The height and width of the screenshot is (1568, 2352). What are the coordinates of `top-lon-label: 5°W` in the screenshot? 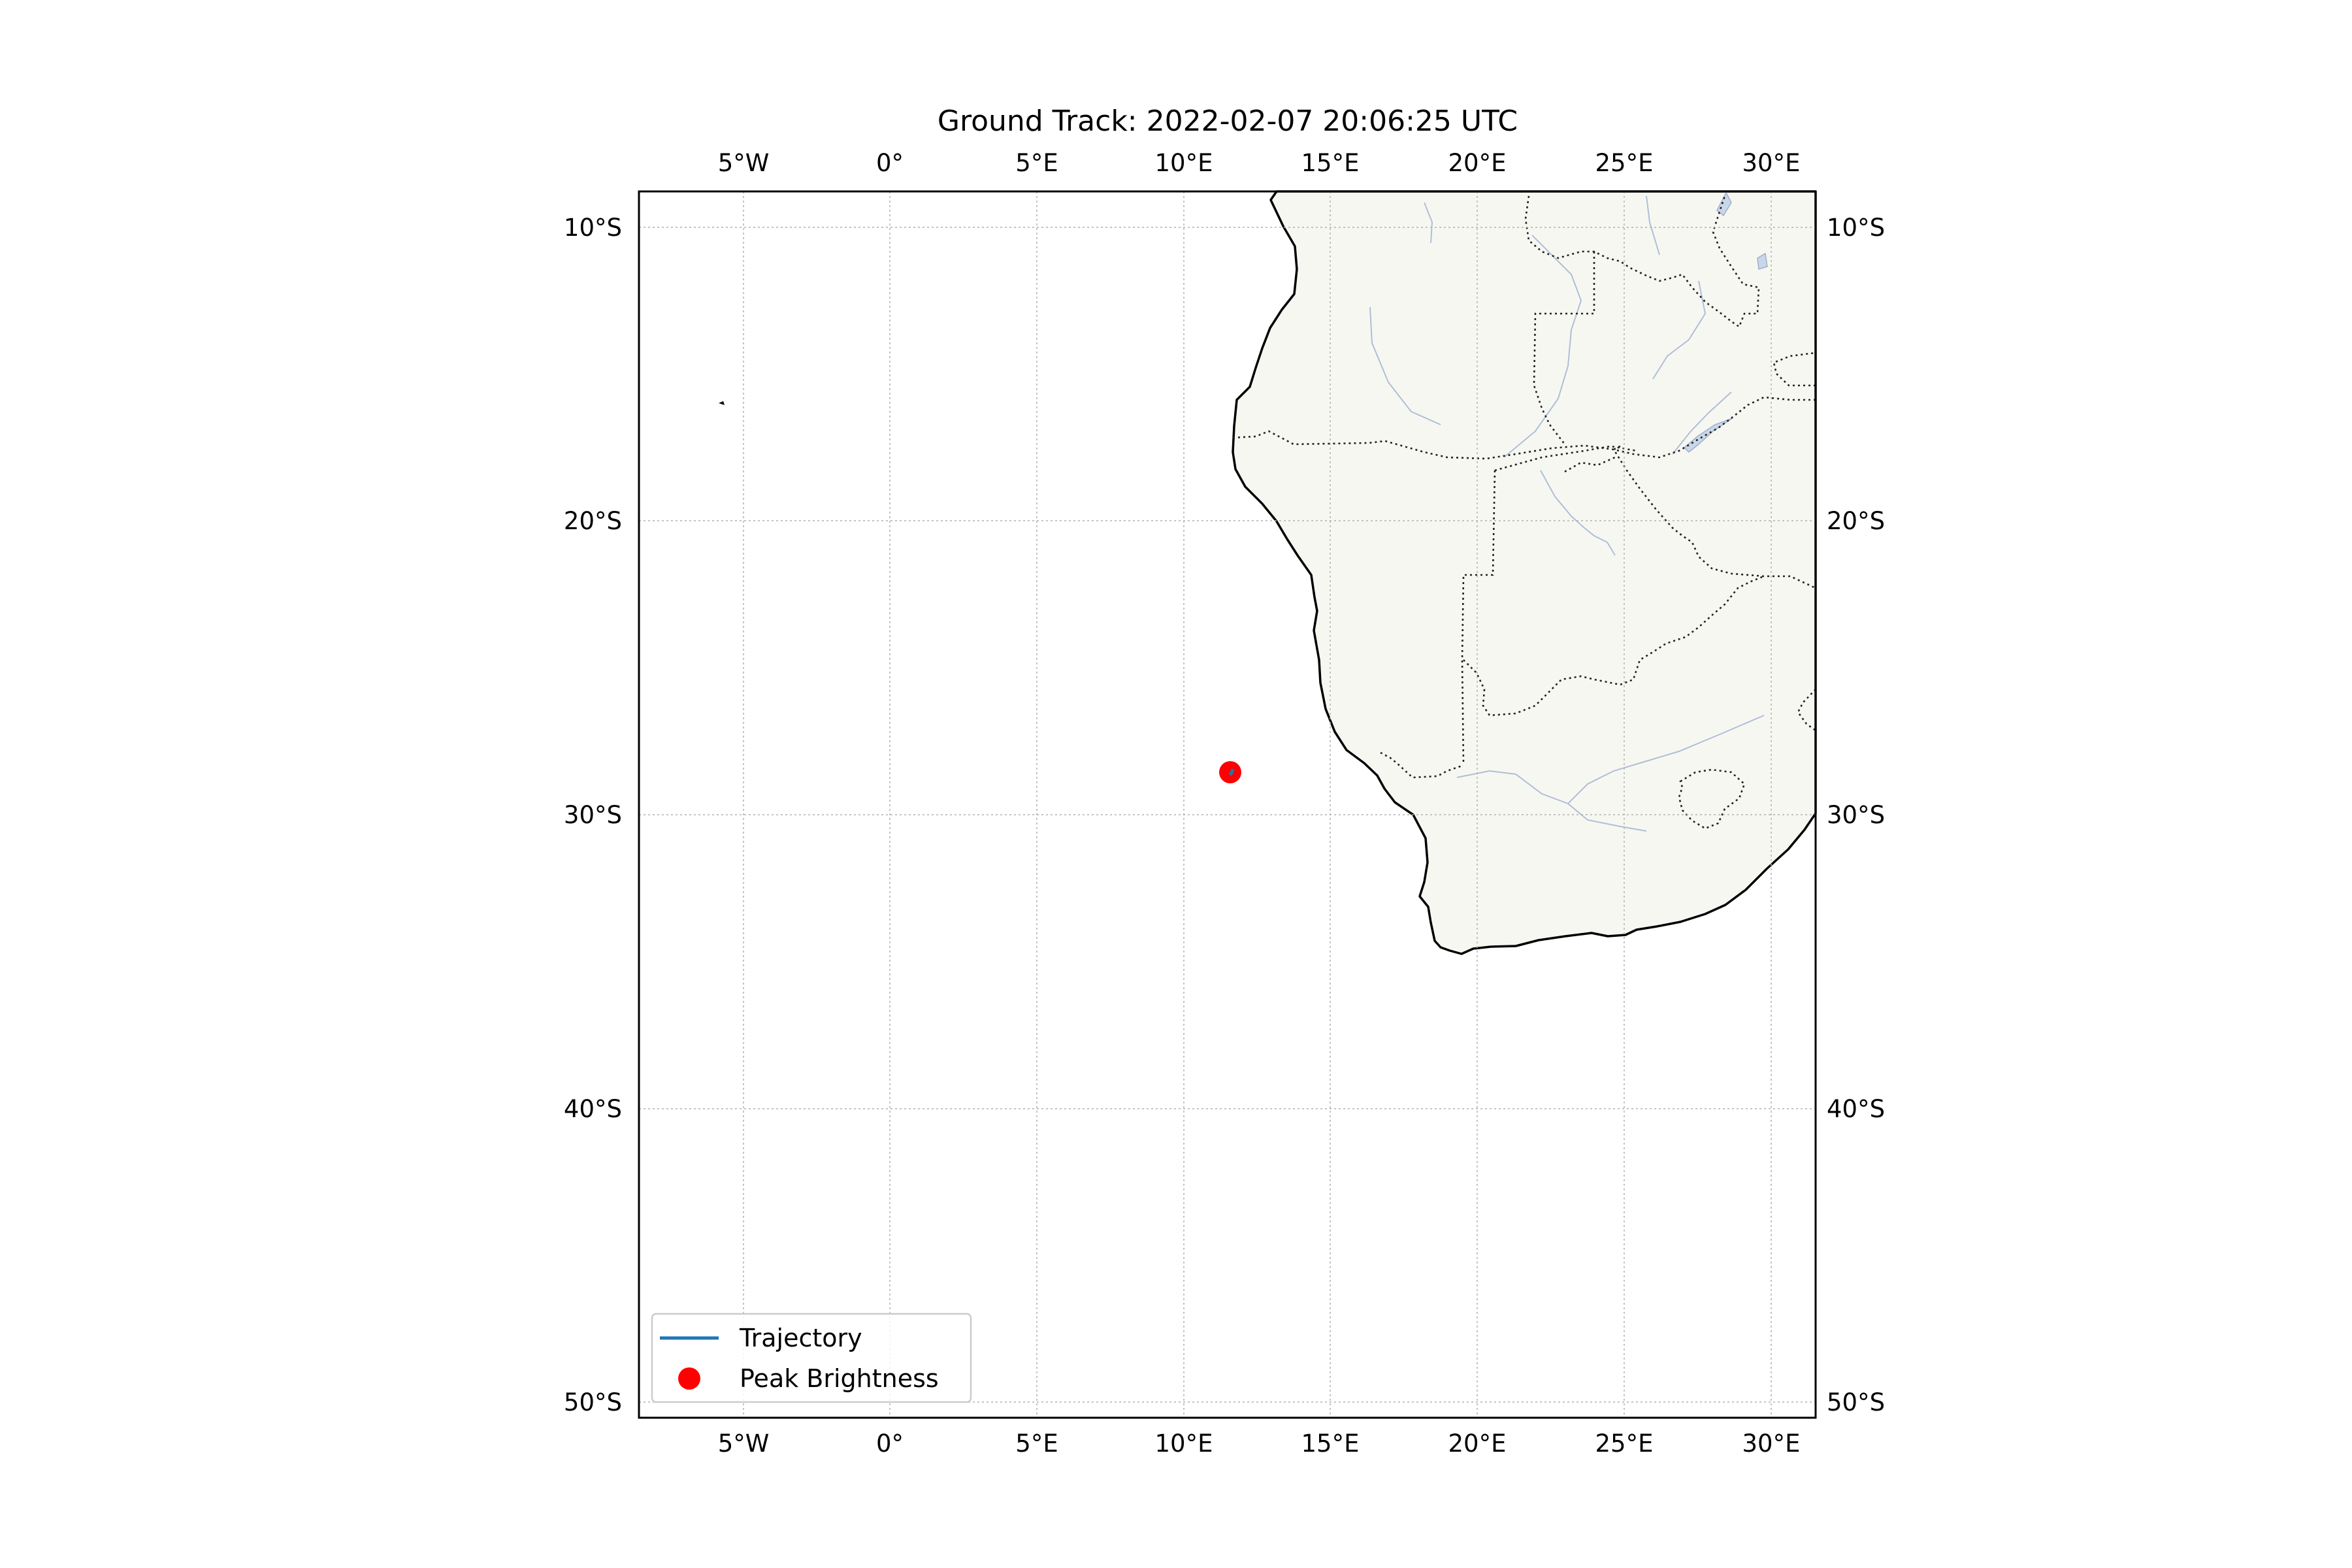 It's located at (744, 163).